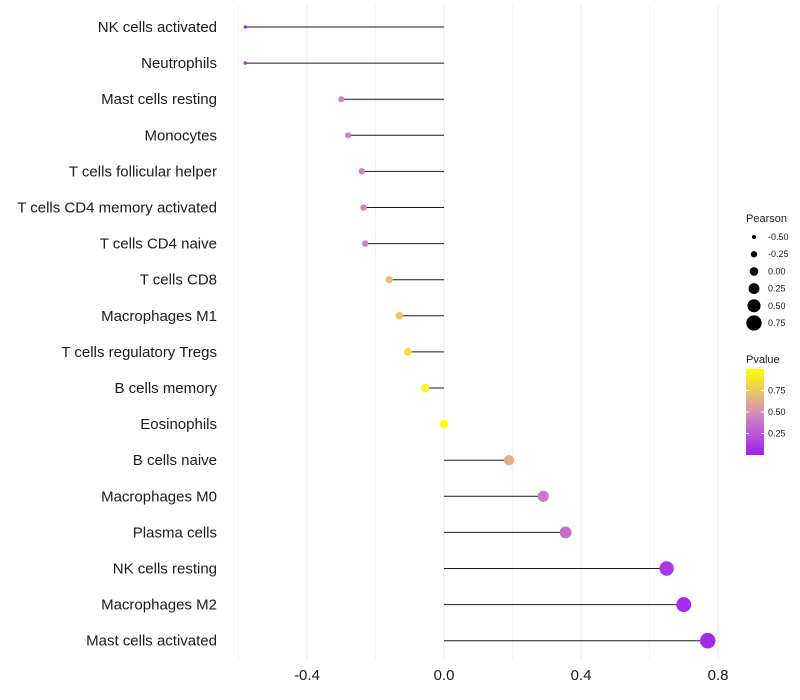 This screenshot has height=700, width=800. What do you see at coordinates (180, 135) in the screenshot?
I see `category-label: Monocytes` at bounding box center [180, 135].